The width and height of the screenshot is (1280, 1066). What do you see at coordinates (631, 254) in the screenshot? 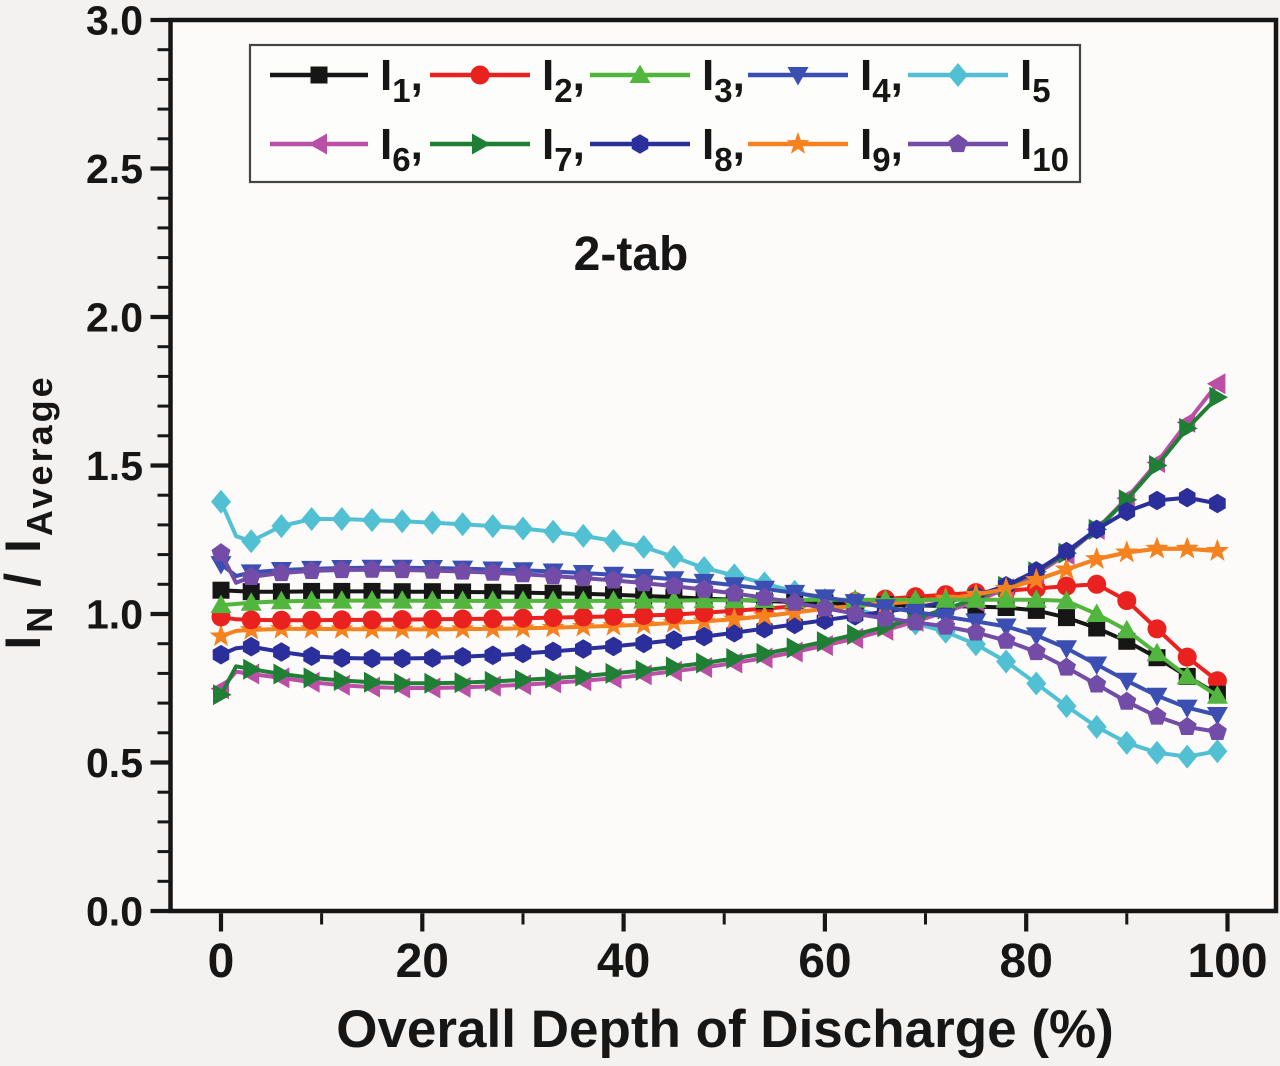
I see `svg-text: 2-tab` at bounding box center [631, 254].